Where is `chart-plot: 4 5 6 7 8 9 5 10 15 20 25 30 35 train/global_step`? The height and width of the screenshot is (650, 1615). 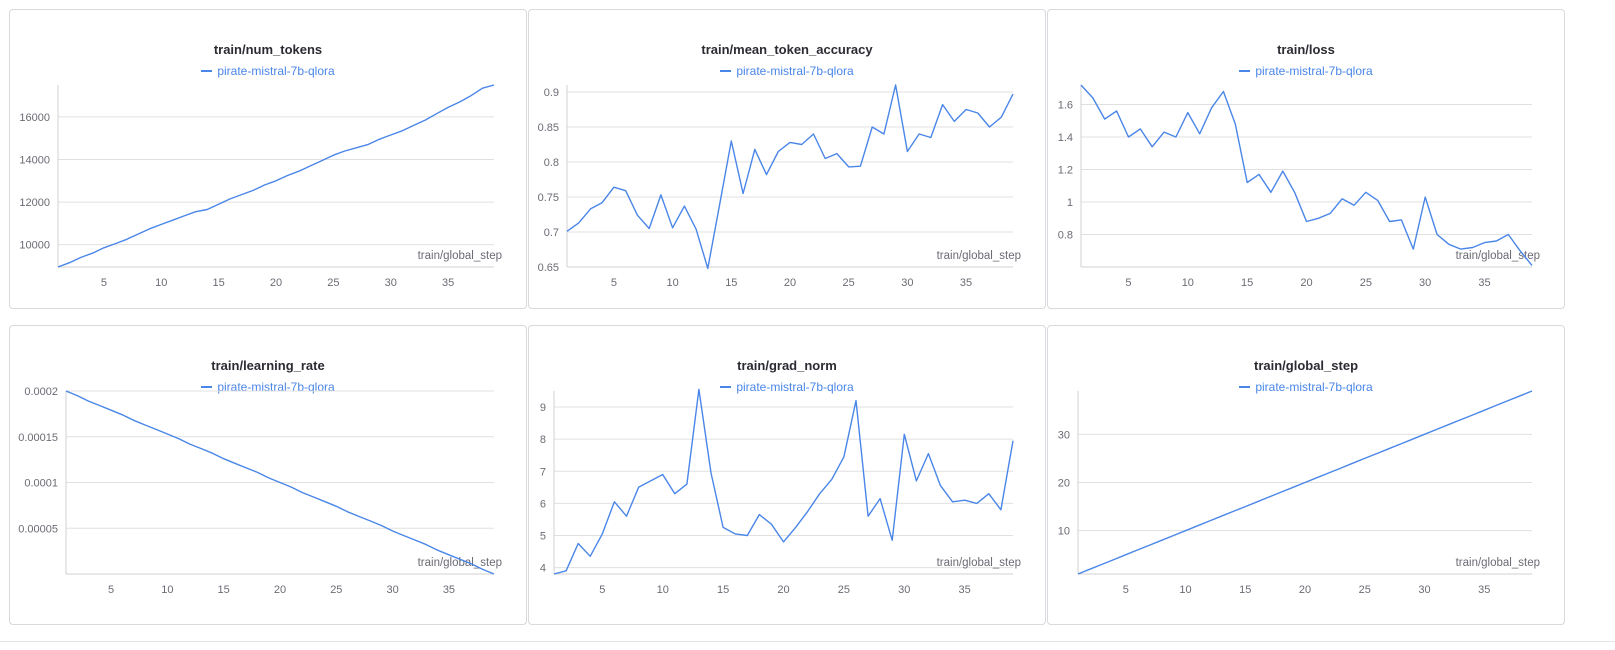 chart-plot: 4 5 6 7 8 9 5 10 15 20 25 30 35 train/global_step is located at coordinates (788, 476).